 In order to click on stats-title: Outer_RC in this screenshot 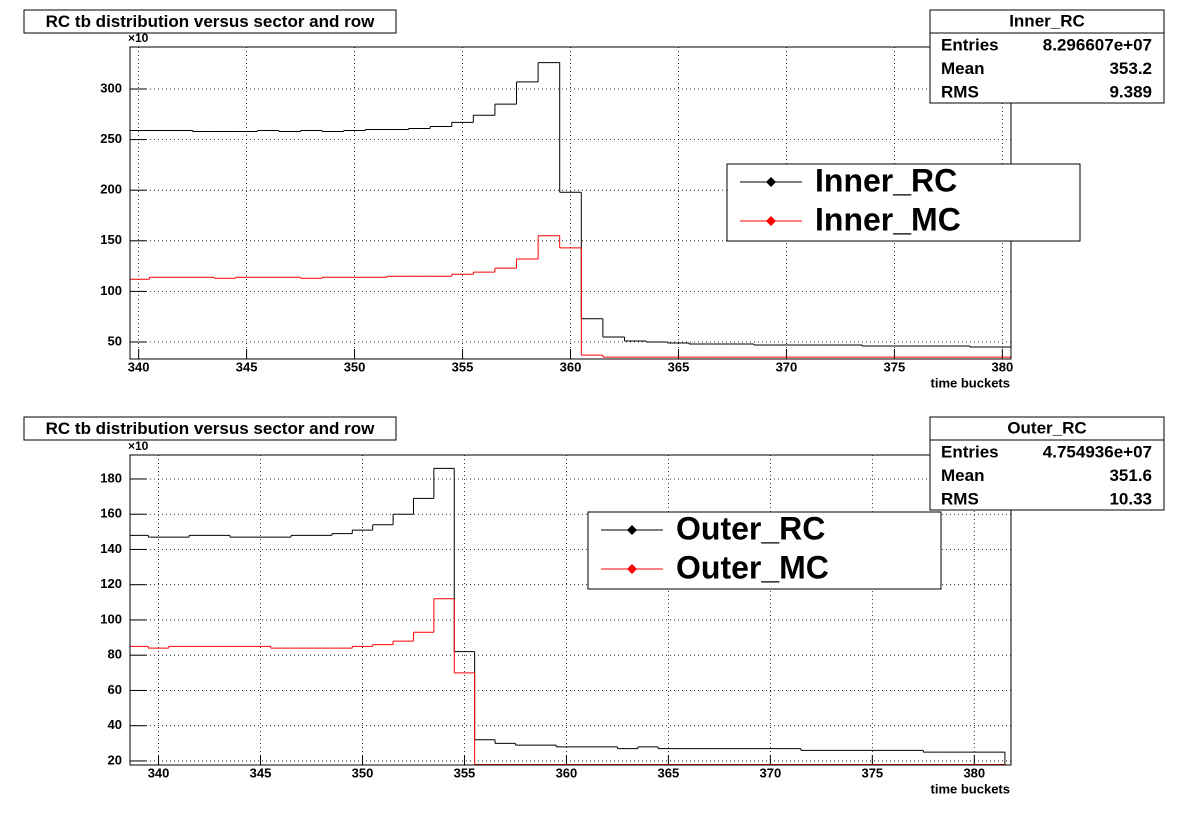, I will do `click(1046, 427)`.